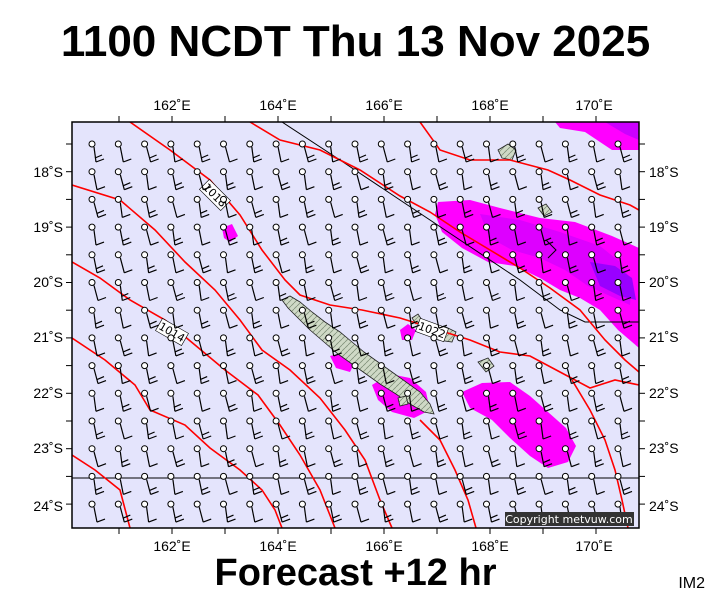 Image resolution: width=711 pixels, height=600 pixels. Describe the element at coordinates (48, 393) in the screenshot. I see `lat-label: 22˚S` at that location.